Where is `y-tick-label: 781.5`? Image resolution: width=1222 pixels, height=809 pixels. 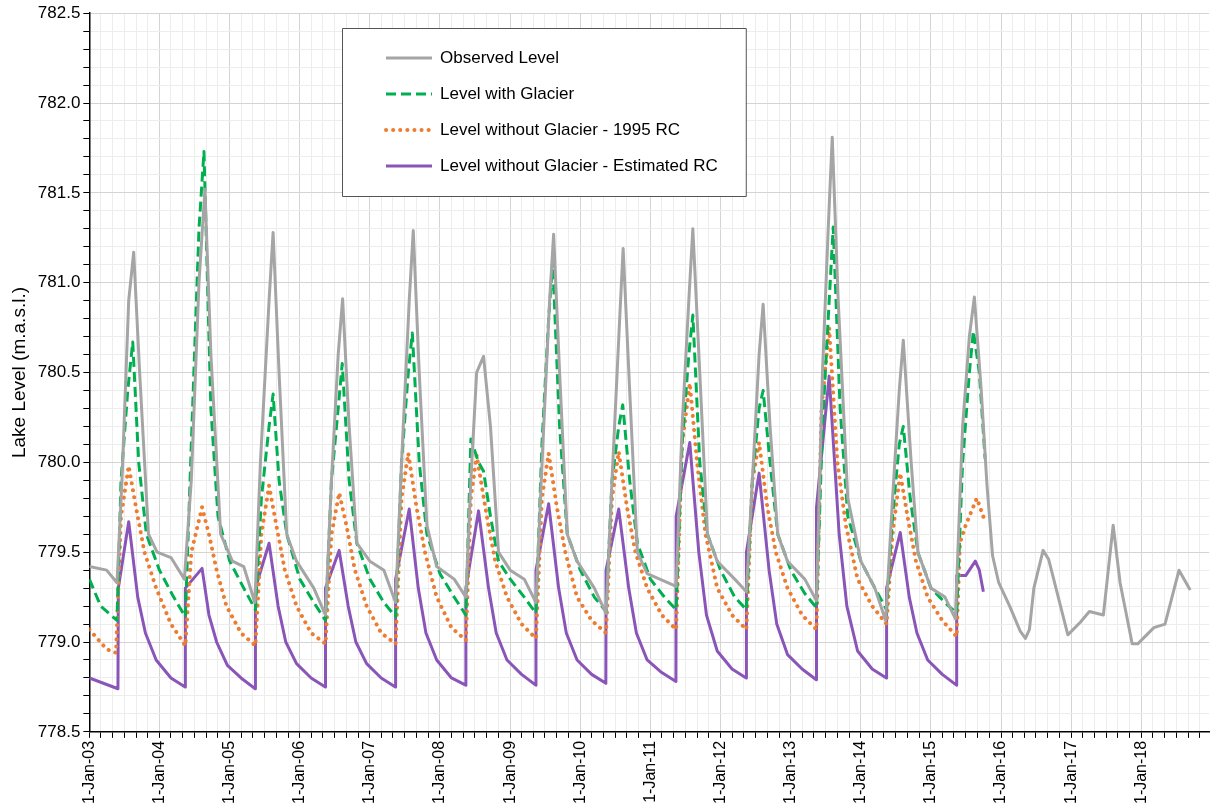
y-tick-label: 781.5 is located at coordinates (59, 192).